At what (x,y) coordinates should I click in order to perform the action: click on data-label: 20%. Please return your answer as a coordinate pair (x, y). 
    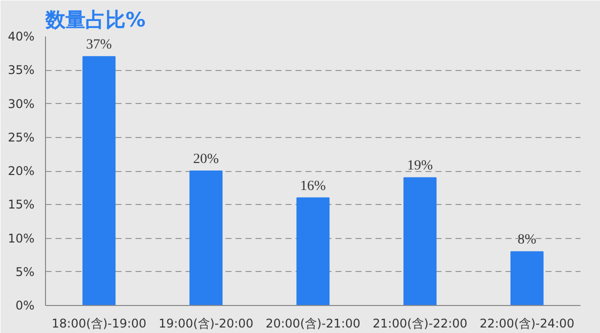
    Looking at the image, I should click on (206, 159).